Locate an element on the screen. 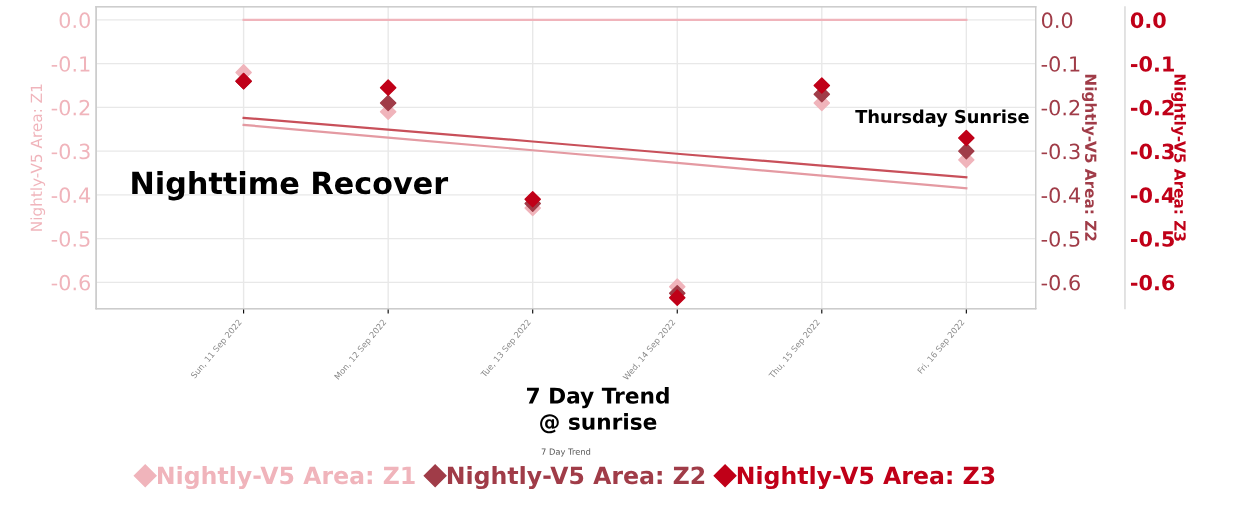  y2-tick-label: 0.0 is located at coordinates (1057, 20).